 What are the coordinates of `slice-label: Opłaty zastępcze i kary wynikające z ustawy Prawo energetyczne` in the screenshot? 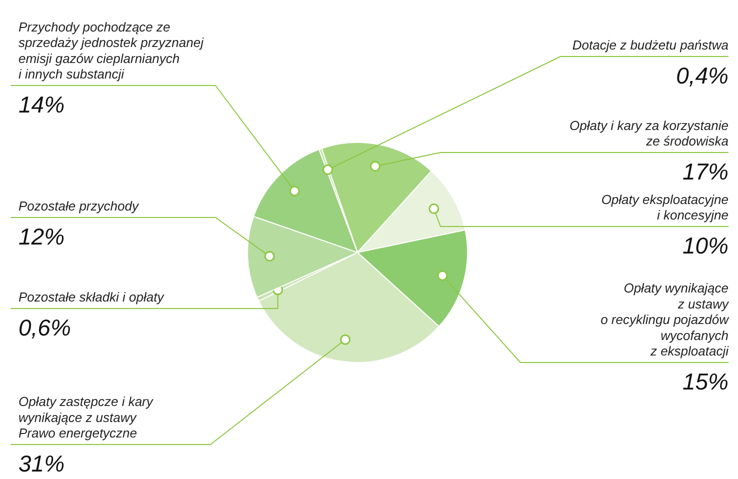 It's located at (86, 417).